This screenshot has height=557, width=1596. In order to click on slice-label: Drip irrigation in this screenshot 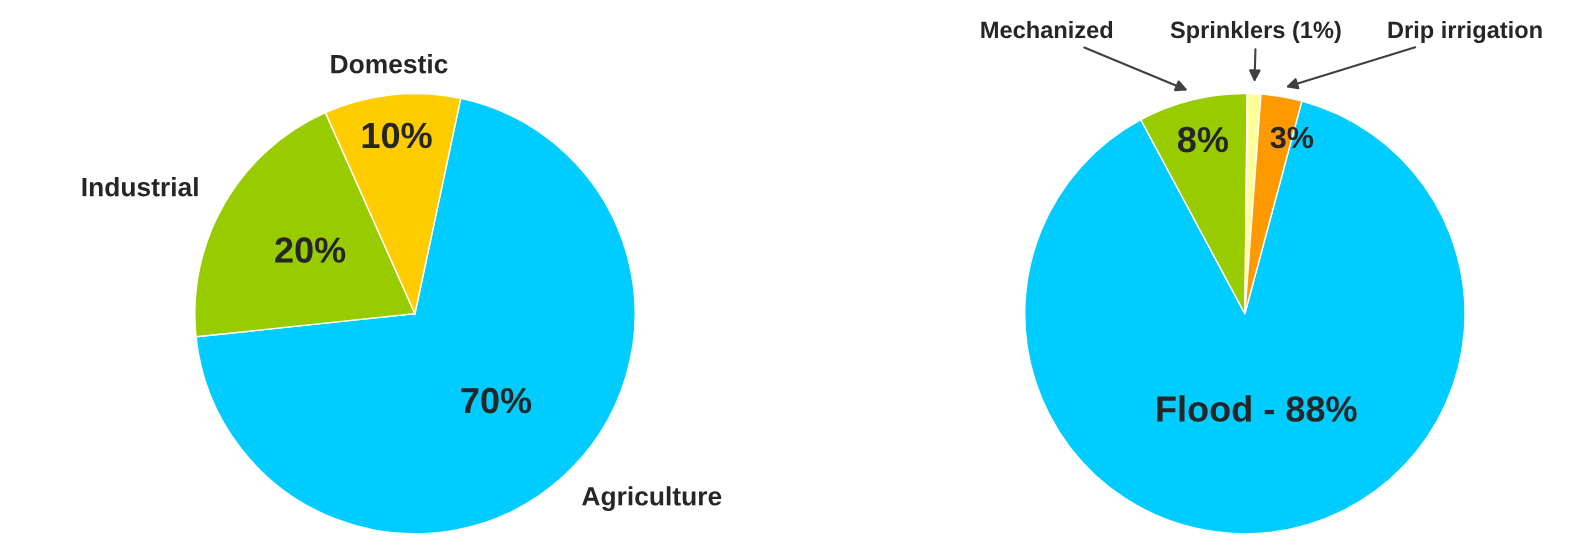, I will do `click(1465, 31)`.